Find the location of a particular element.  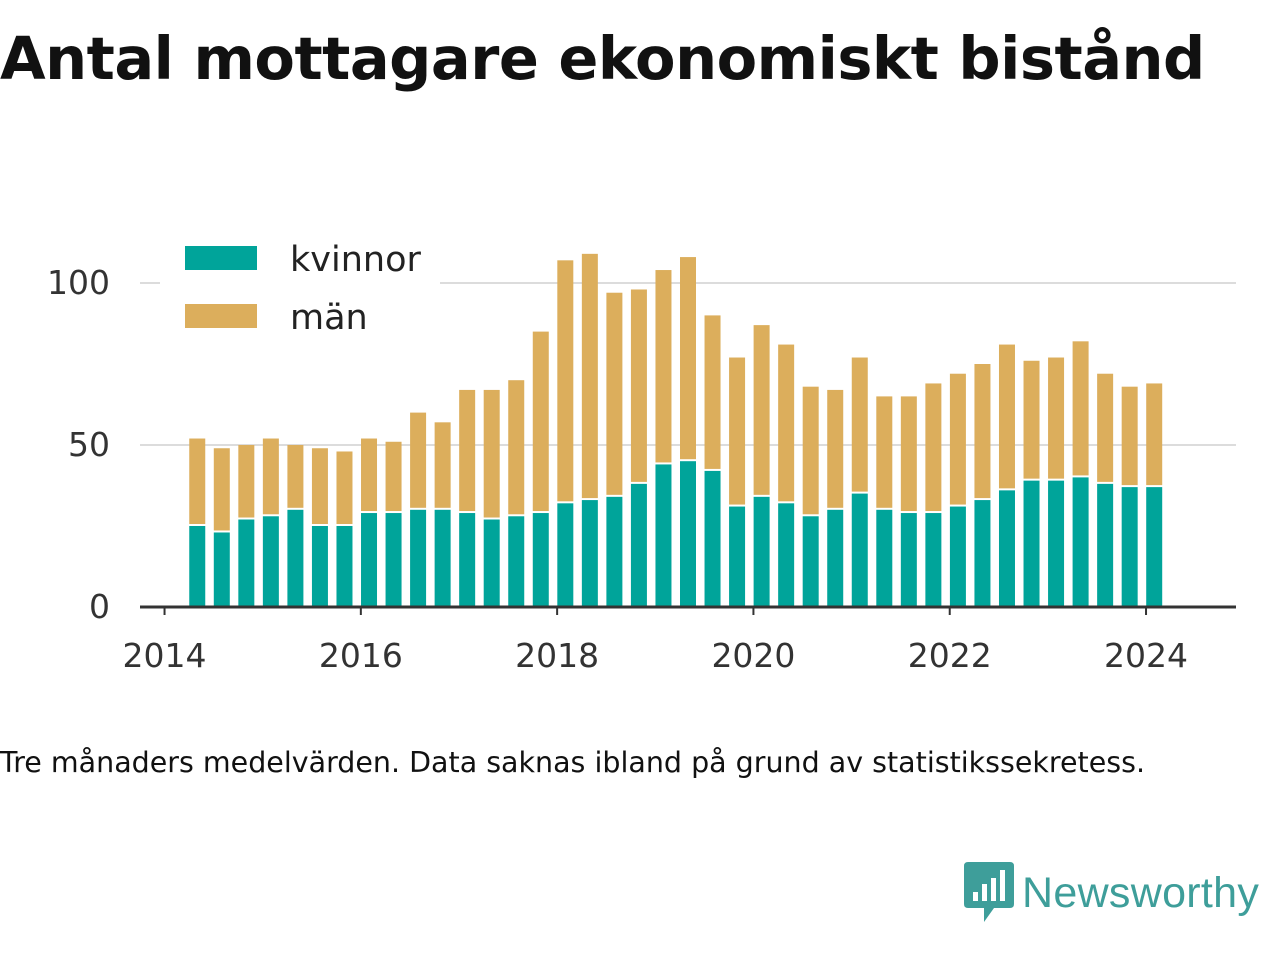

x-tick-label: 2014 is located at coordinates (165, 655).